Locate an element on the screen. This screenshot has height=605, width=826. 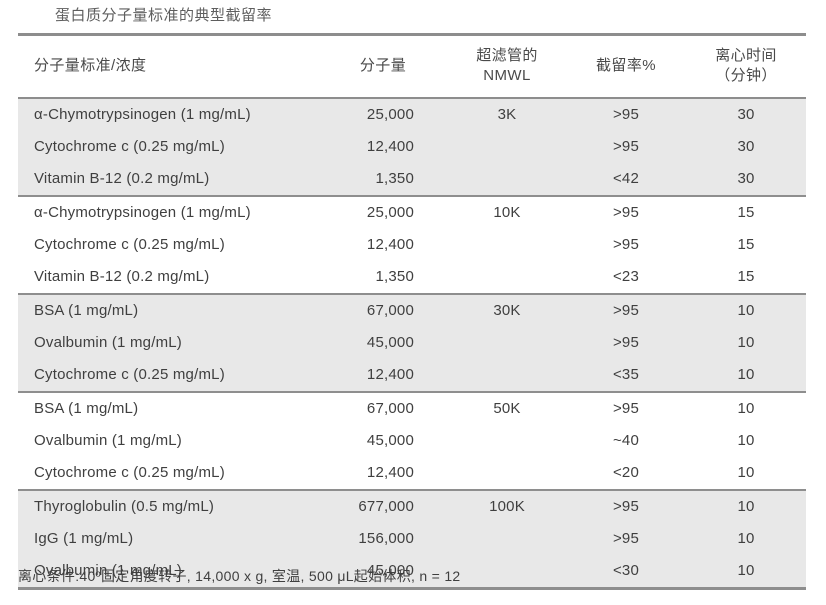
table-row: Vitamin B-12 (0.2 mg/mL) 1,350 <23 15 is located at coordinates (412, 278).